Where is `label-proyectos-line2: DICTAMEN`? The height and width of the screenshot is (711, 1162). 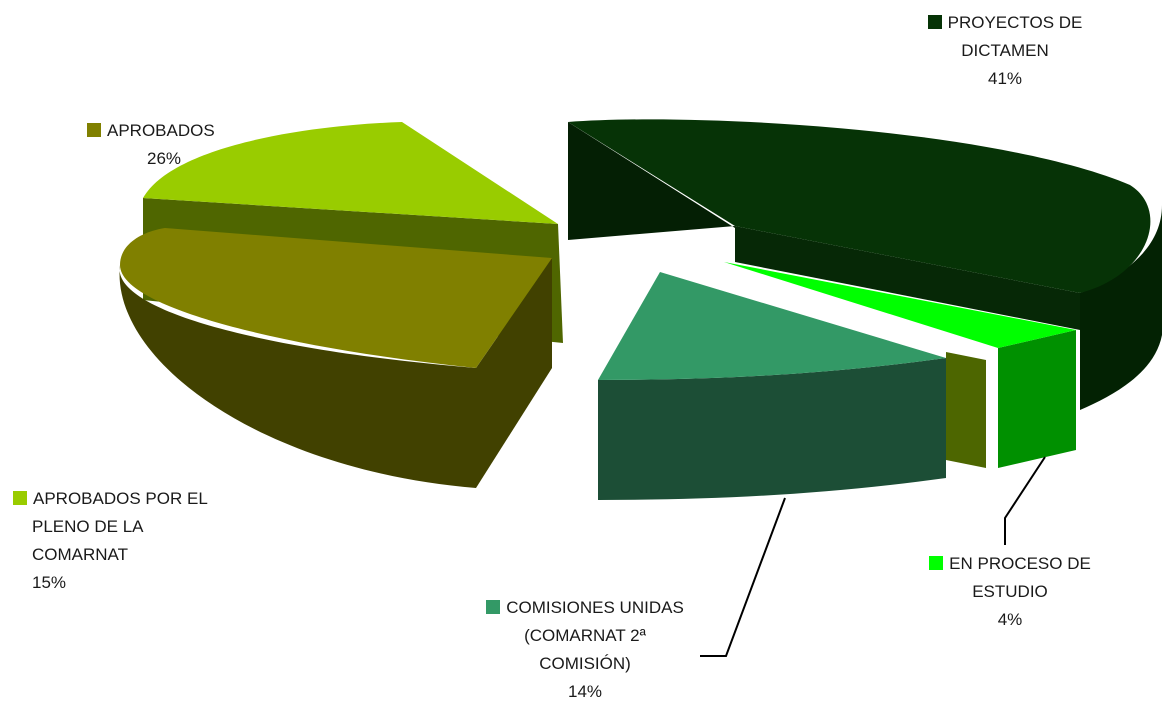
label-proyectos-line2: DICTAMEN is located at coordinates (1005, 50).